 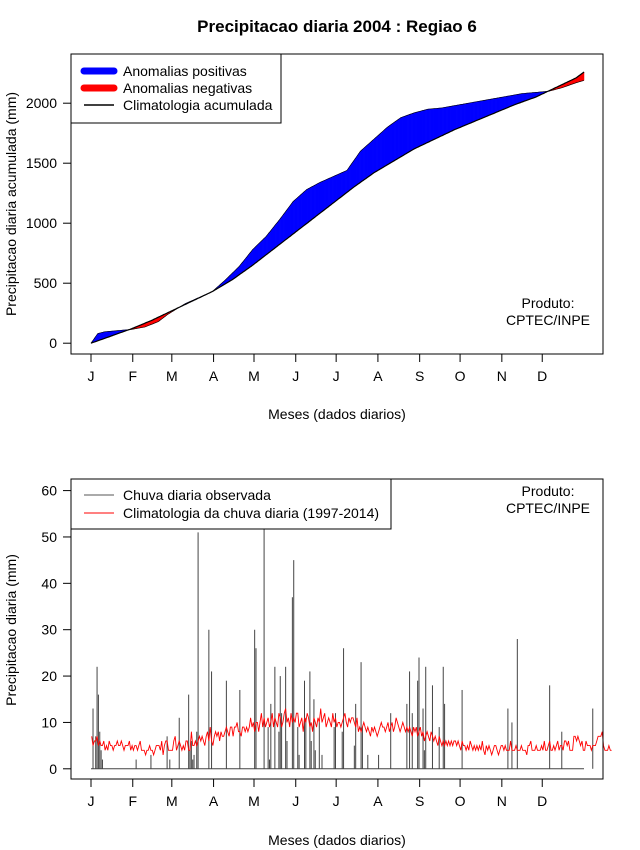 I want to click on daily-ytick-label: 40, so click(x=49, y=583).